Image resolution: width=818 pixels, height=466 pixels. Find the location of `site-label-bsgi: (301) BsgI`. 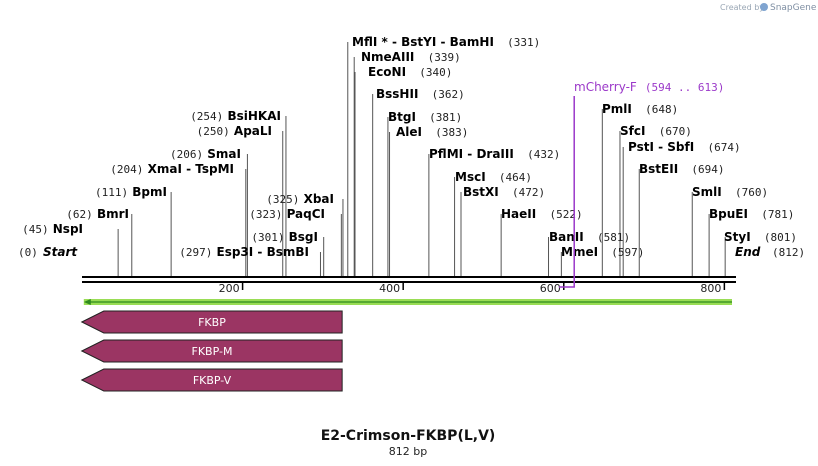

site-label-bsgi: (301) BsgI is located at coordinates (284, 237).